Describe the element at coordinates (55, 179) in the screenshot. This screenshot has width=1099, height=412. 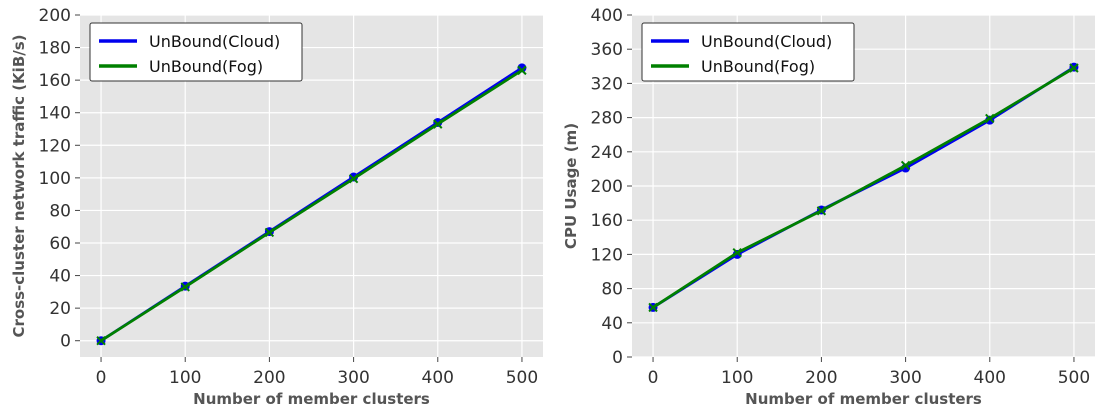
I see `y-tick-label: 100` at that location.